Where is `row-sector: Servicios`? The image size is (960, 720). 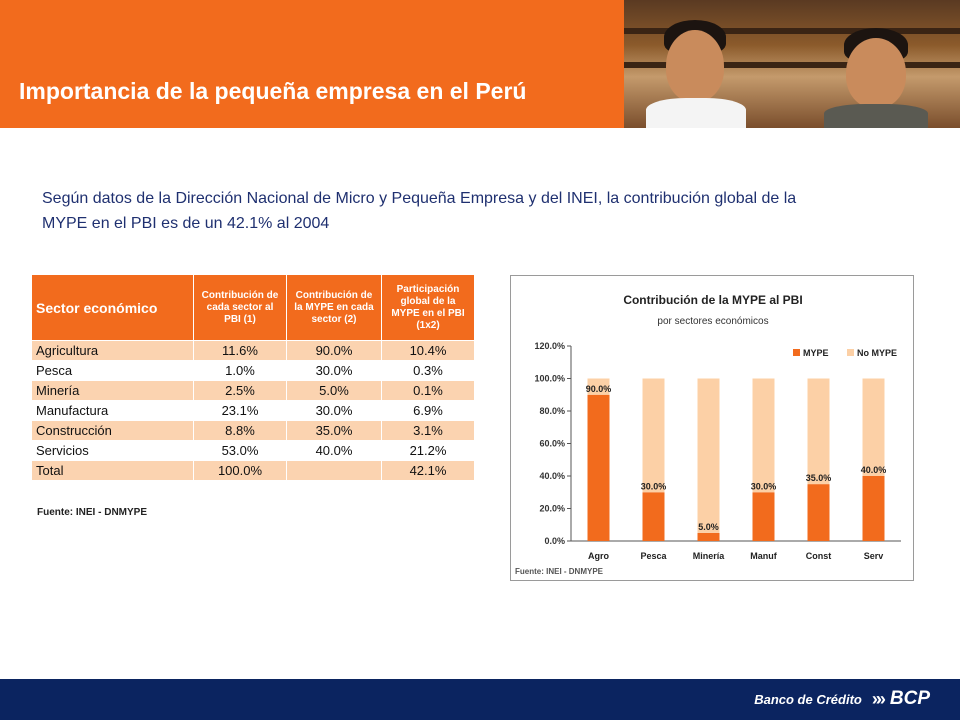 row-sector: Servicios is located at coordinates (112, 450).